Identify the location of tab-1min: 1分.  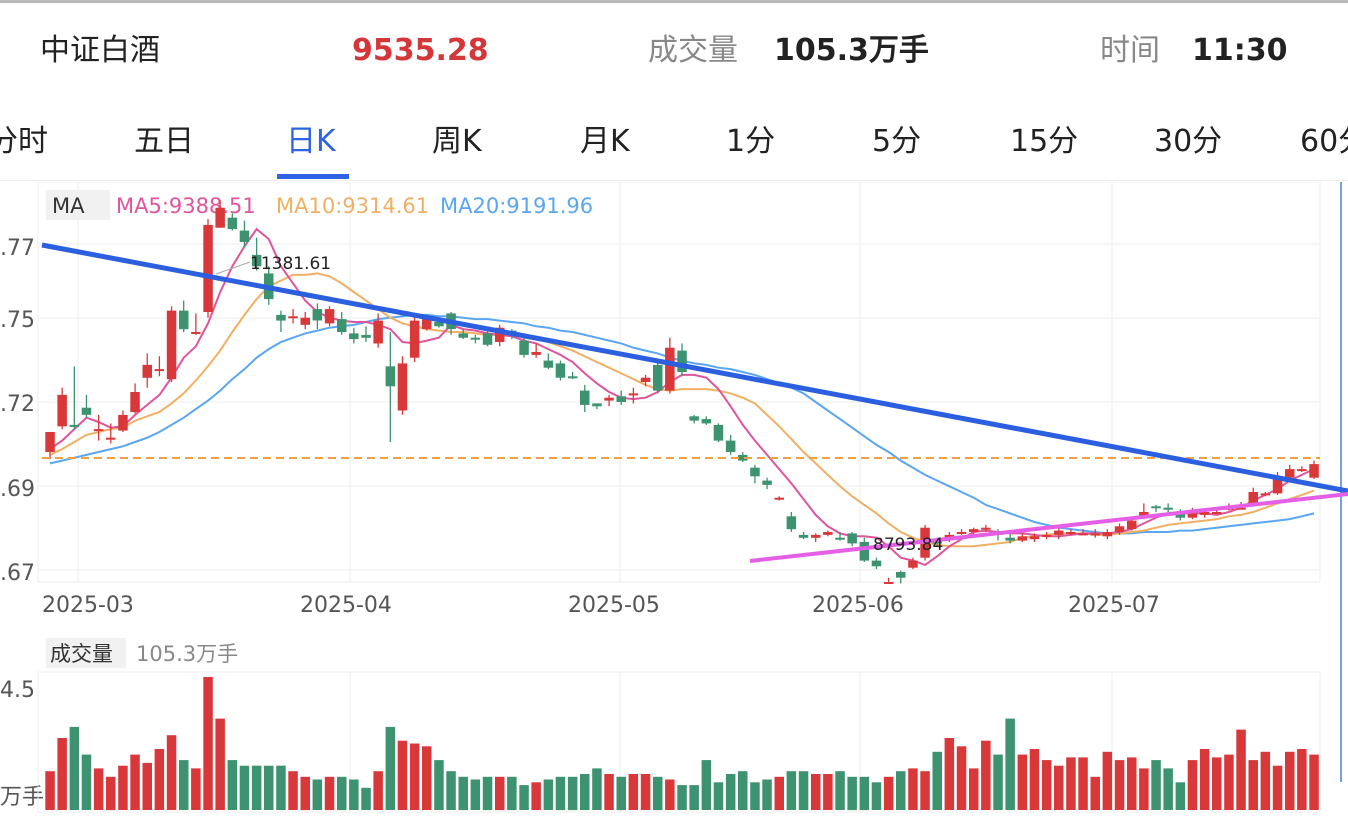
(751, 141).